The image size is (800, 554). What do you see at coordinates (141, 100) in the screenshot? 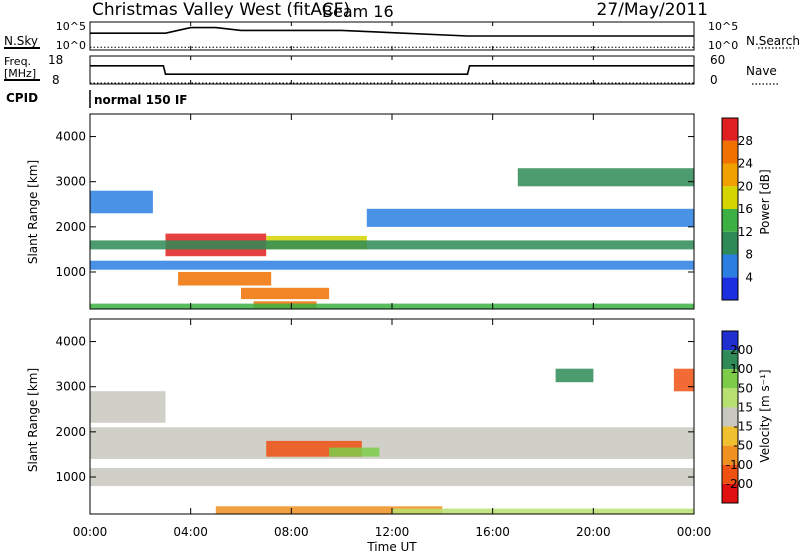
I see `cpid-text: normal 150 IF` at bounding box center [141, 100].